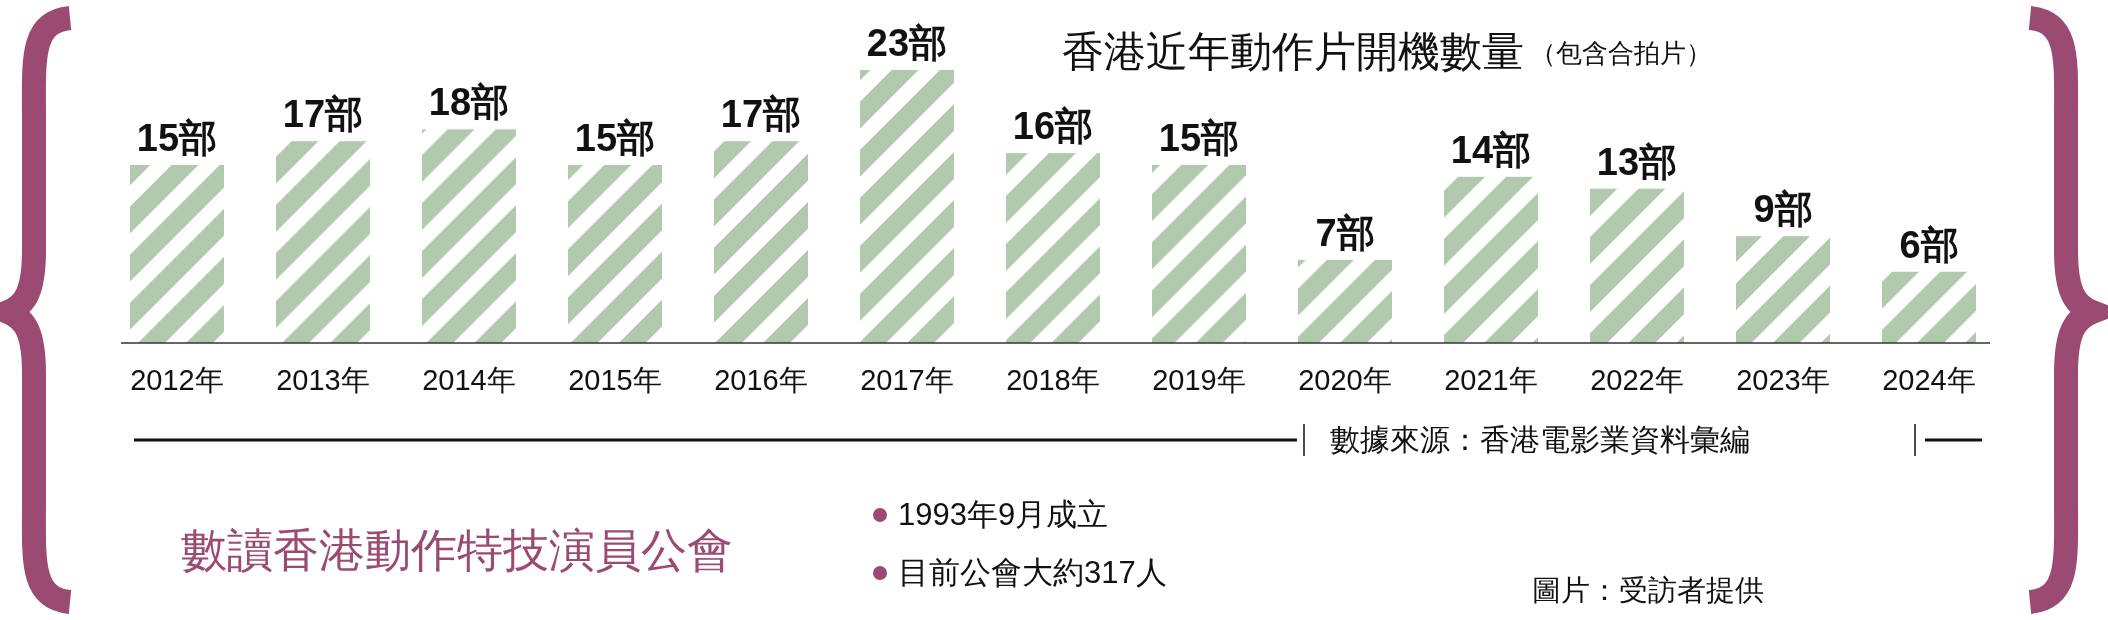 This screenshot has width=2108, height=620. Describe the element at coordinates (907, 43) in the screenshot. I see `data-label: 23部` at that location.